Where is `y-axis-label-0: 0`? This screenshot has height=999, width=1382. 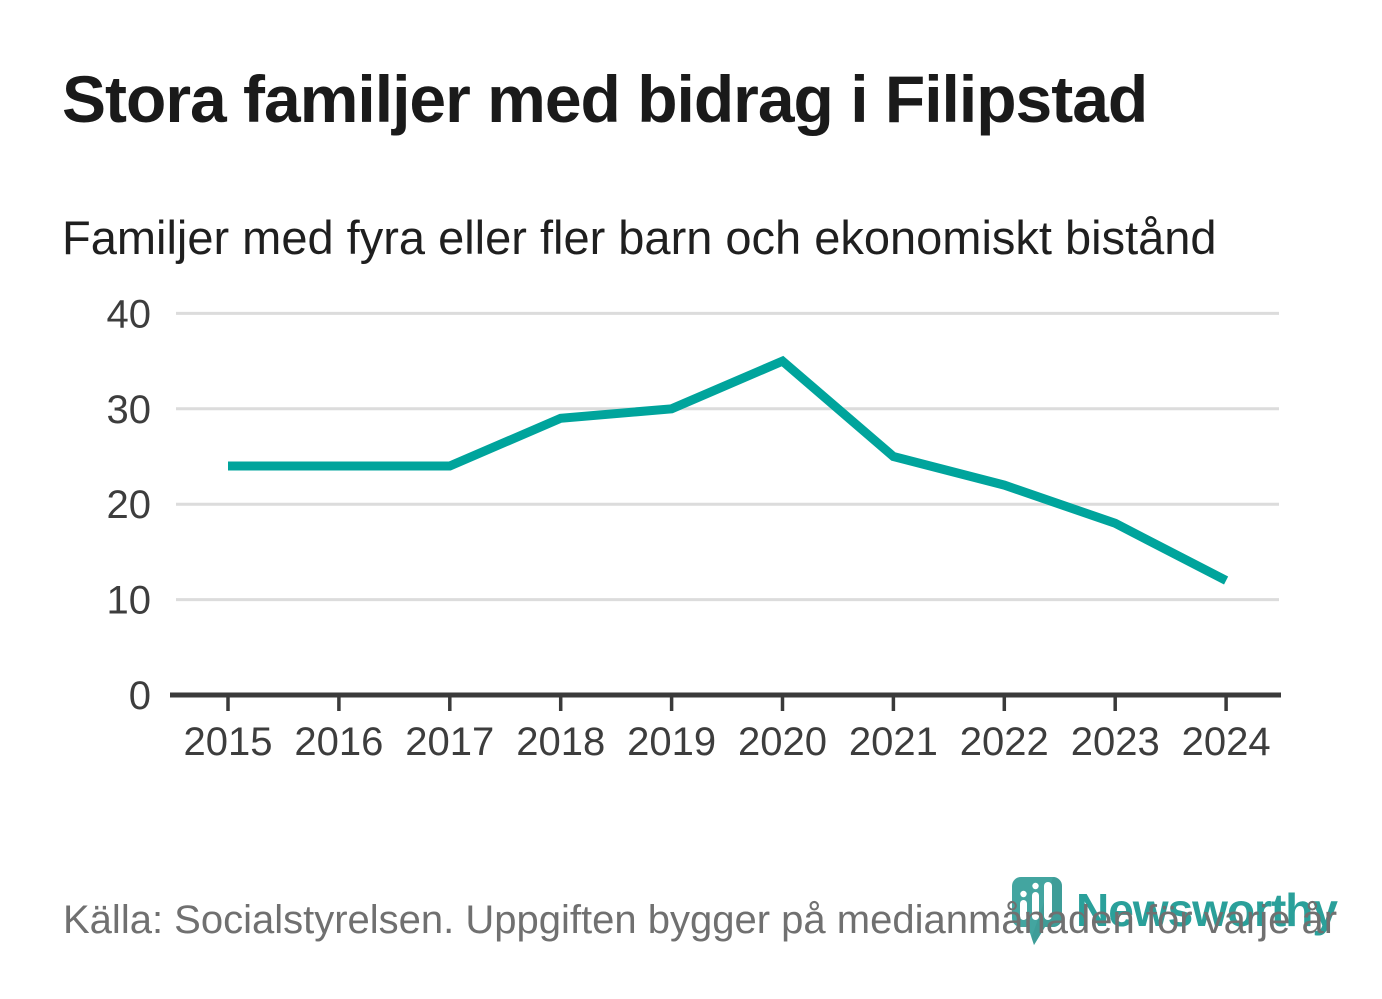
y-axis-label-0: 0 is located at coordinates (140, 696).